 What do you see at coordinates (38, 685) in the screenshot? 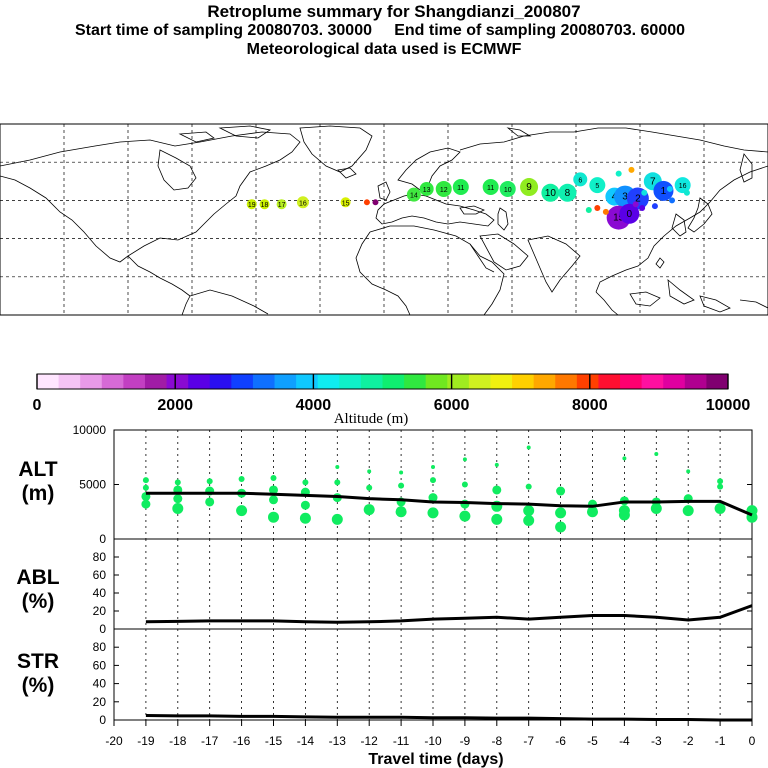
I see `str-units: (%)` at bounding box center [38, 685].